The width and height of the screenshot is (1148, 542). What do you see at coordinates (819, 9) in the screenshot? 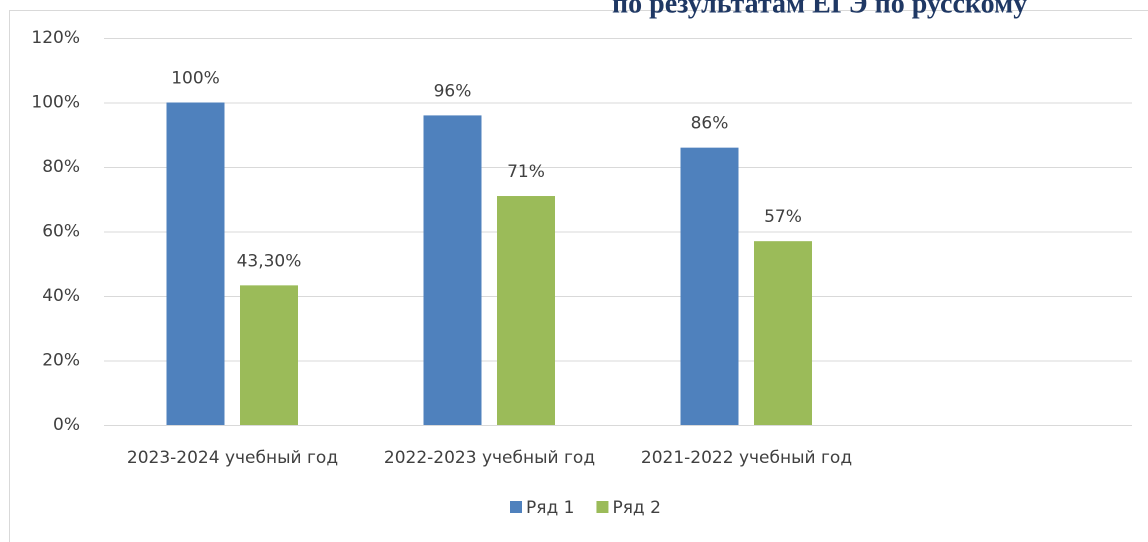
I see `chart-title: по результатам ЕГЭ по русскому` at bounding box center [819, 9].